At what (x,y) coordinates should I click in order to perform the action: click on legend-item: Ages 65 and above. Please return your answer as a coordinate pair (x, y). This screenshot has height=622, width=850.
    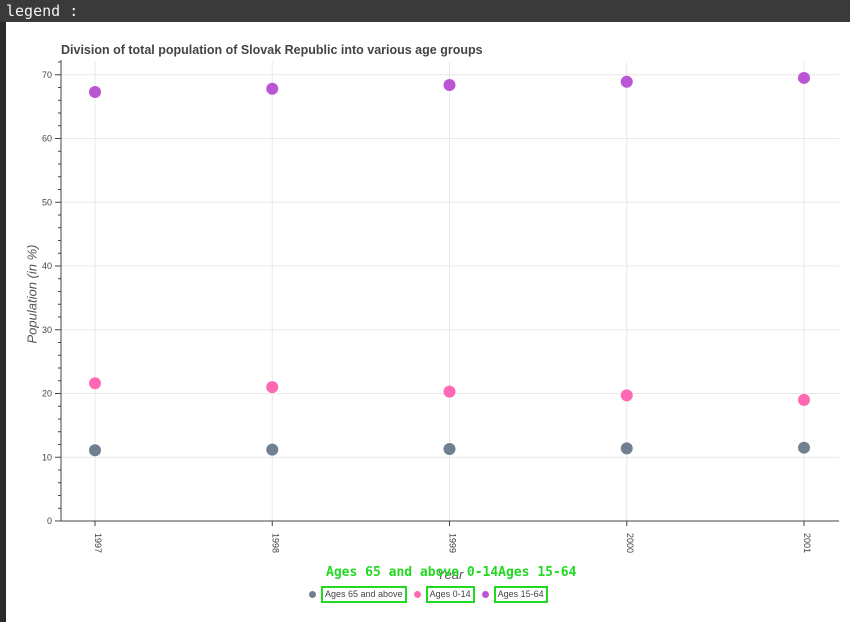
    Looking at the image, I should click on (358, 594).